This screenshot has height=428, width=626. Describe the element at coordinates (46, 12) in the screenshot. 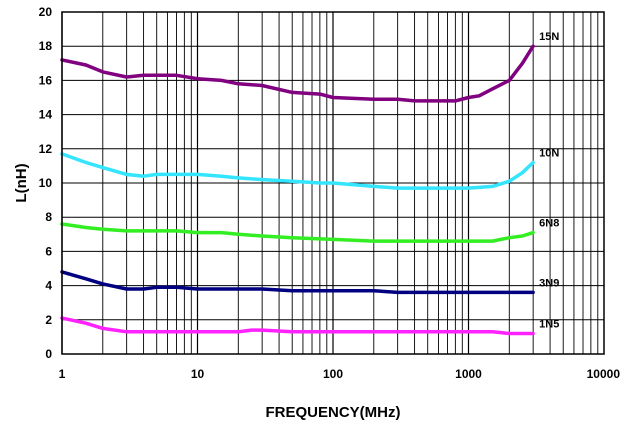

I see `y-tick-label: 20` at that location.